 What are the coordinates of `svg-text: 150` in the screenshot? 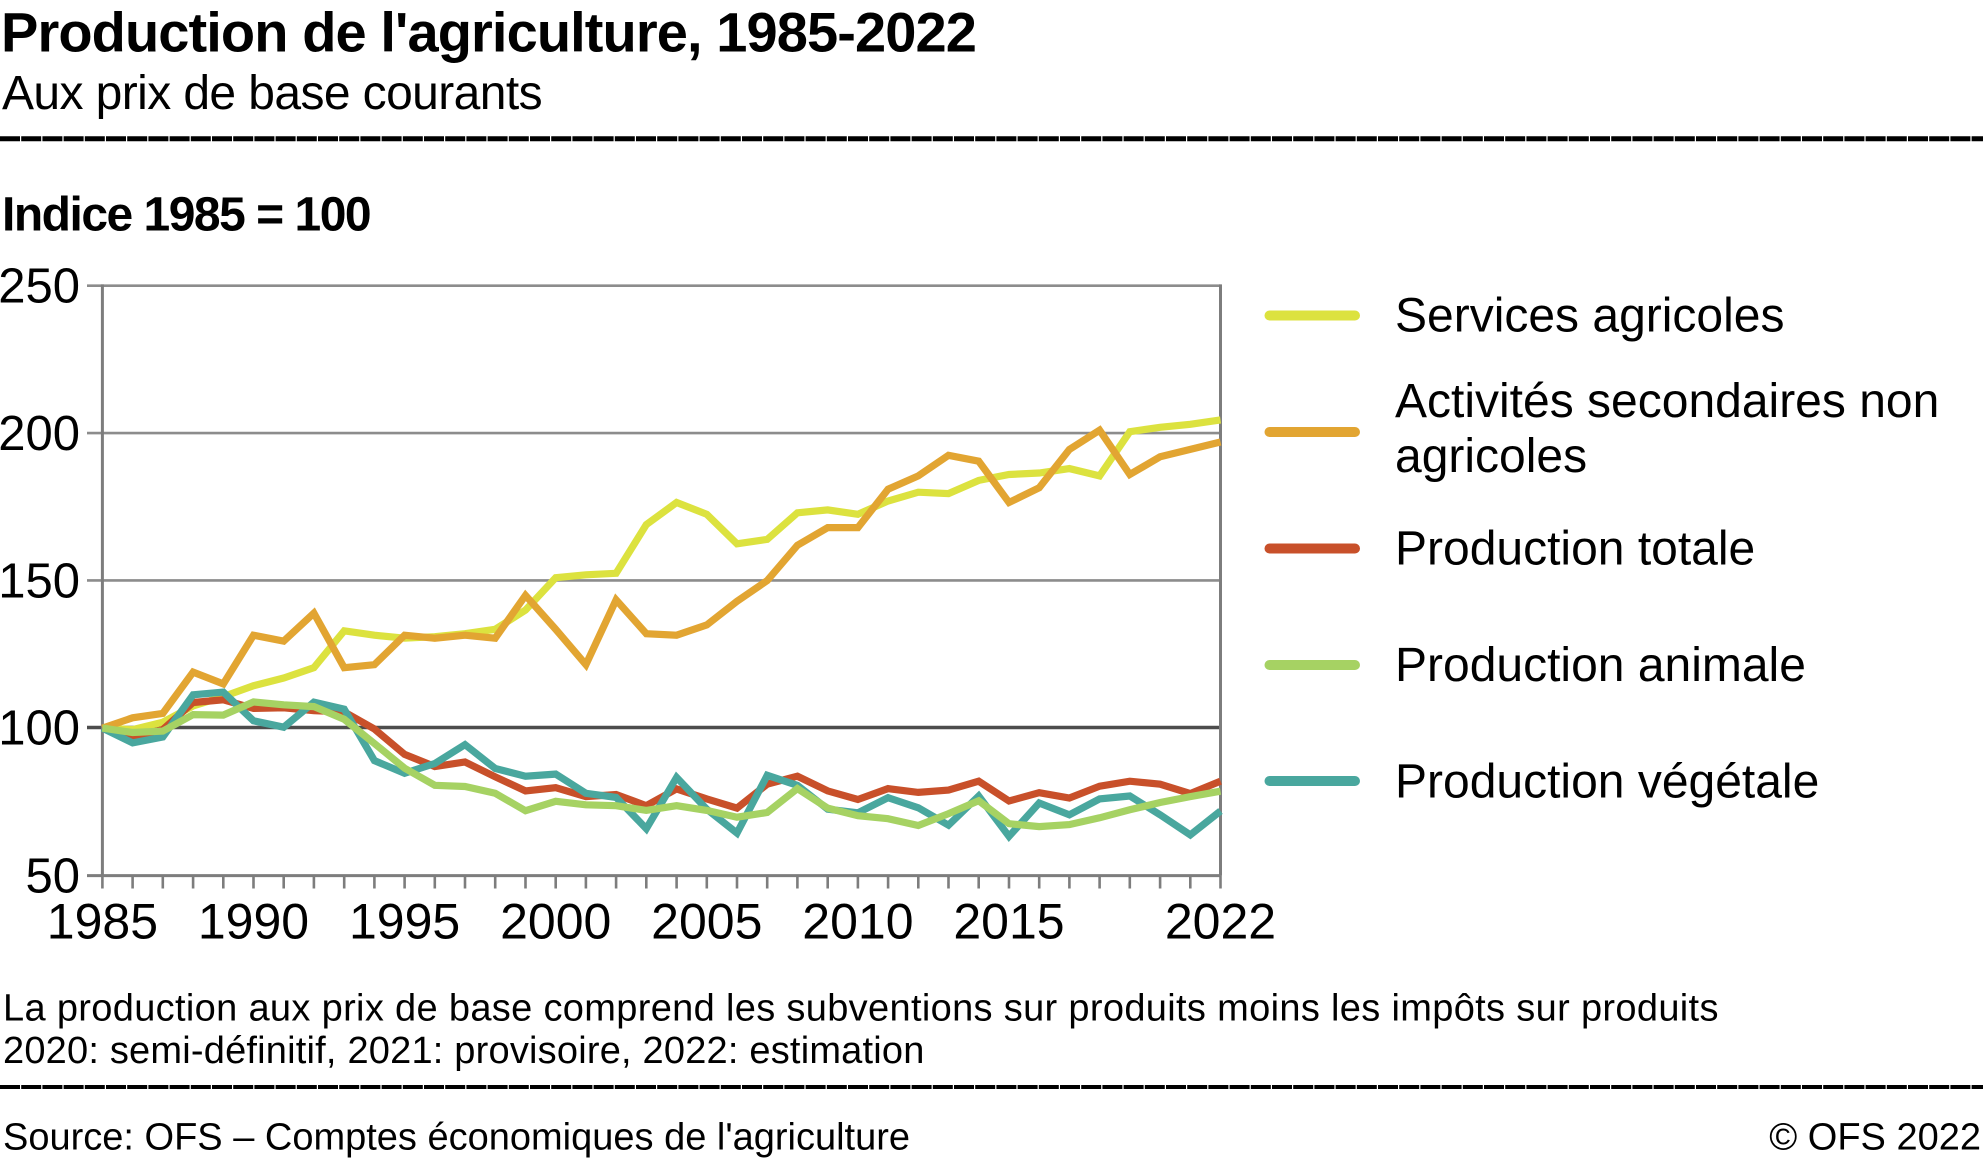 It's located at (40, 581).